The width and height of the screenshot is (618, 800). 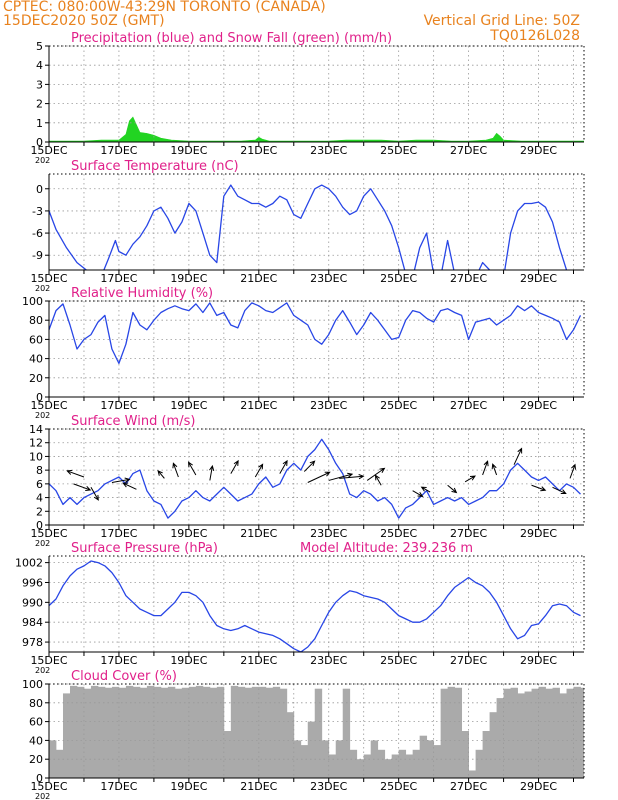 What do you see at coordinates (39, 65) in the screenshot?
I see `y-tick-label: 4` at bounding box center [39, 65].